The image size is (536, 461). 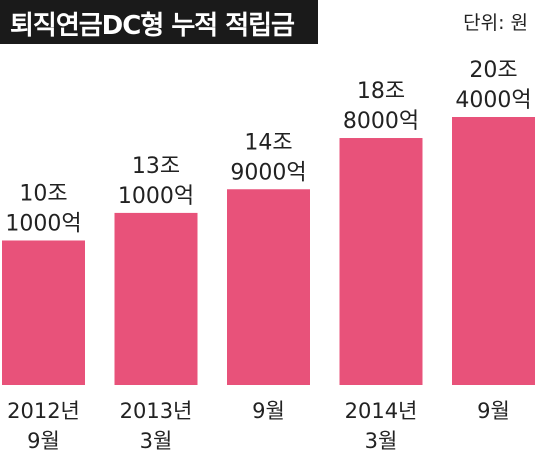 I want to click on category-label-5-line-1: 9월, so click(x=493, y=411).